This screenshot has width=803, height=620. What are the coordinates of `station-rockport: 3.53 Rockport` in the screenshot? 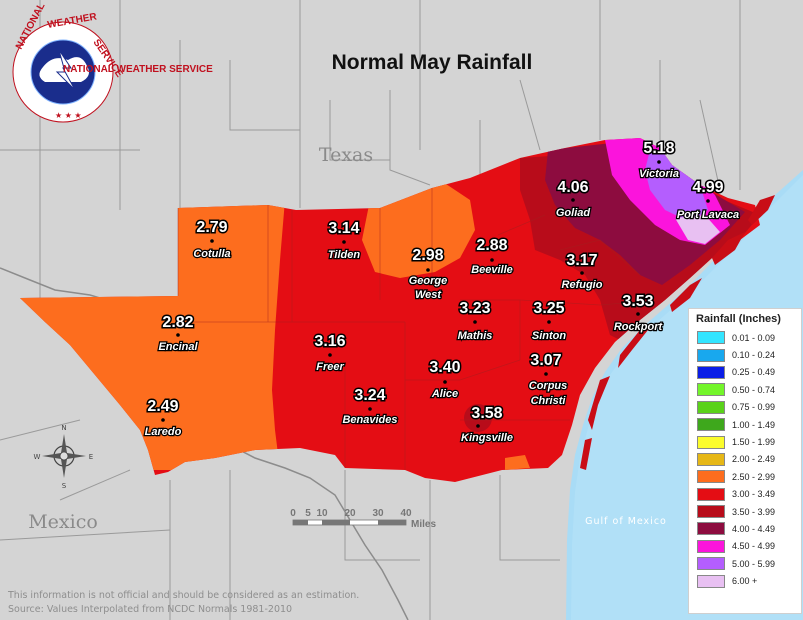 It's located at (639, 313).